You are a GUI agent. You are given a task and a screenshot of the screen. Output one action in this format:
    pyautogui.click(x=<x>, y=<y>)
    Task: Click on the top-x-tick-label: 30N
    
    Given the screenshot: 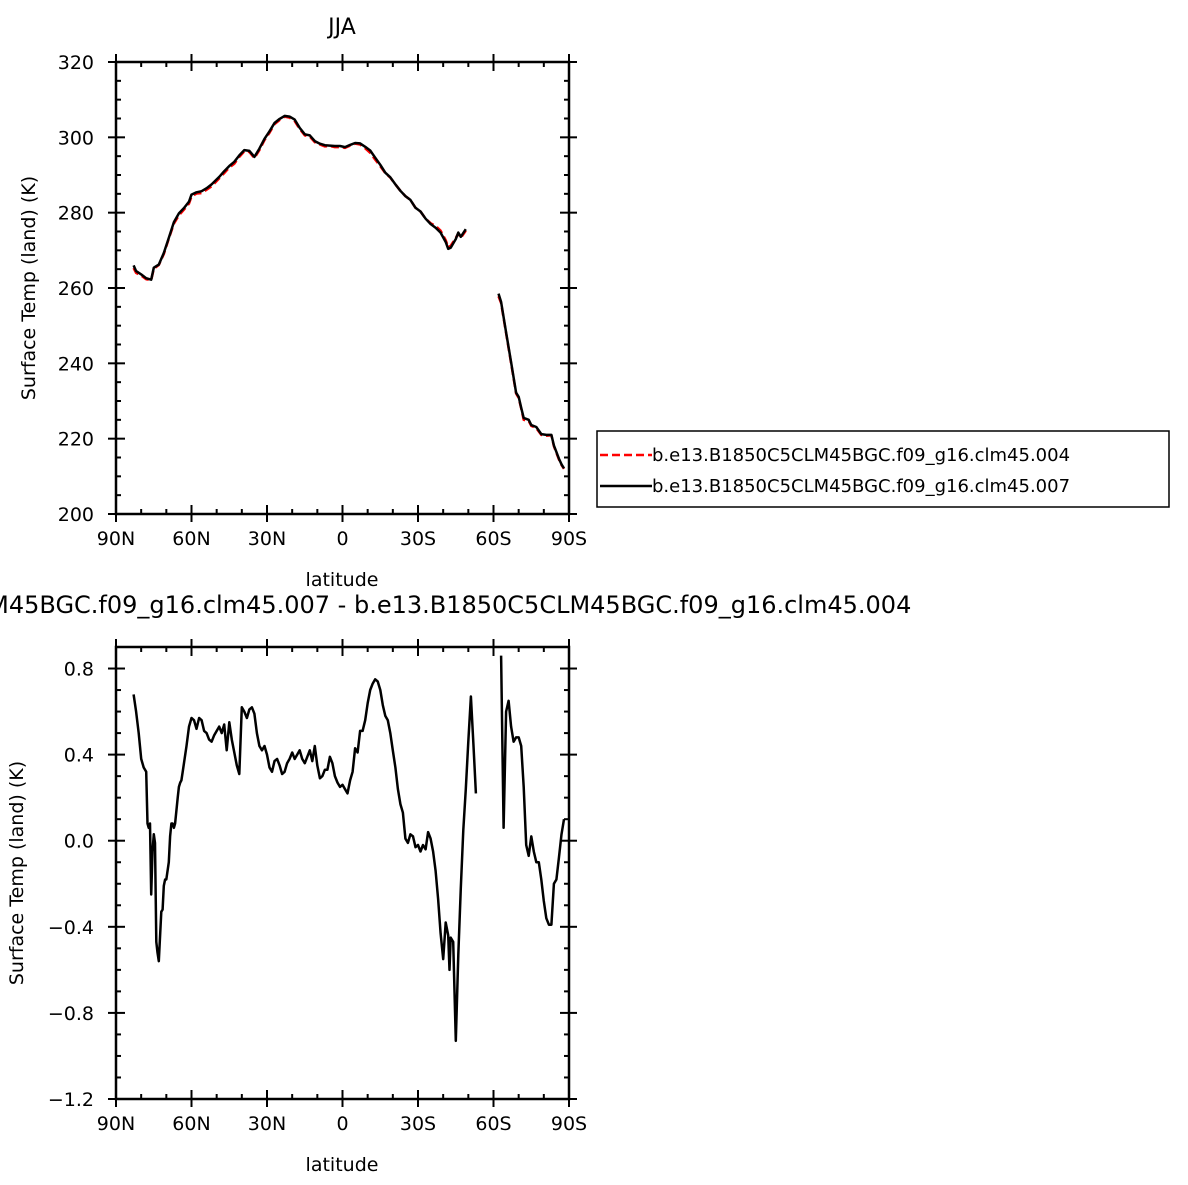 What is the action you would take?
    pyautogui.click(x=267, y=539)
    